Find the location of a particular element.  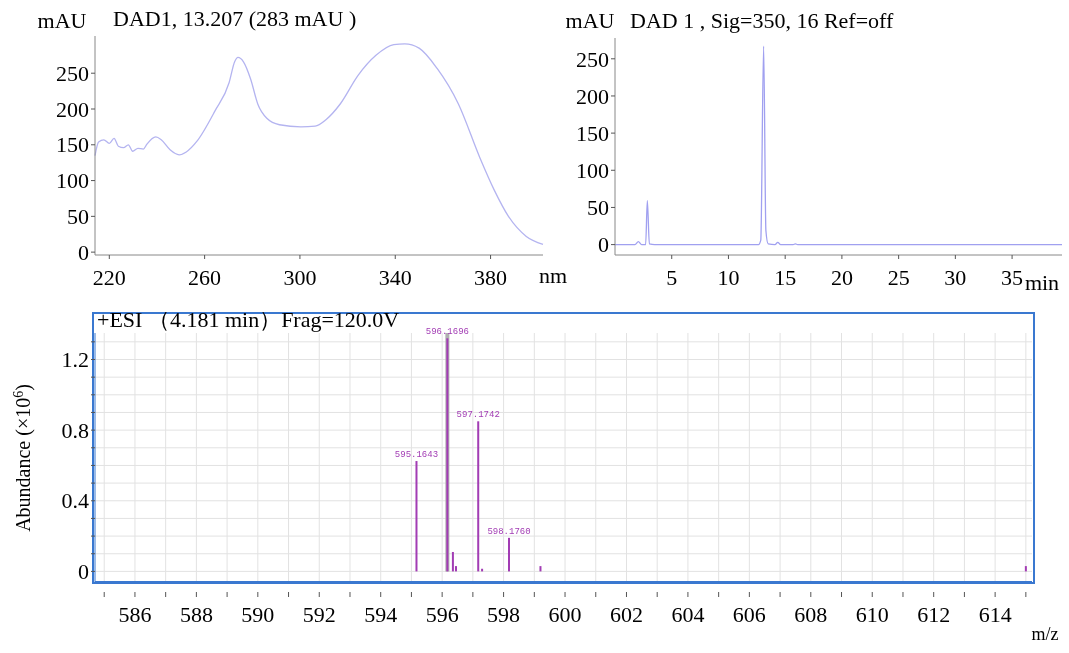

x-tick-label: 586 is located at coordinates (135, 614).